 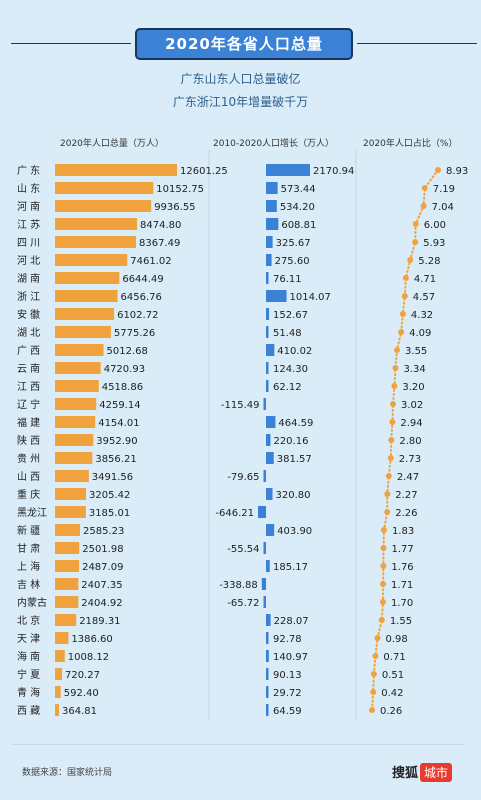 What do you see at coordinates (28, 656) in the screenshot?
I see `province-label: 海 南` at bounding box center [28, 656].